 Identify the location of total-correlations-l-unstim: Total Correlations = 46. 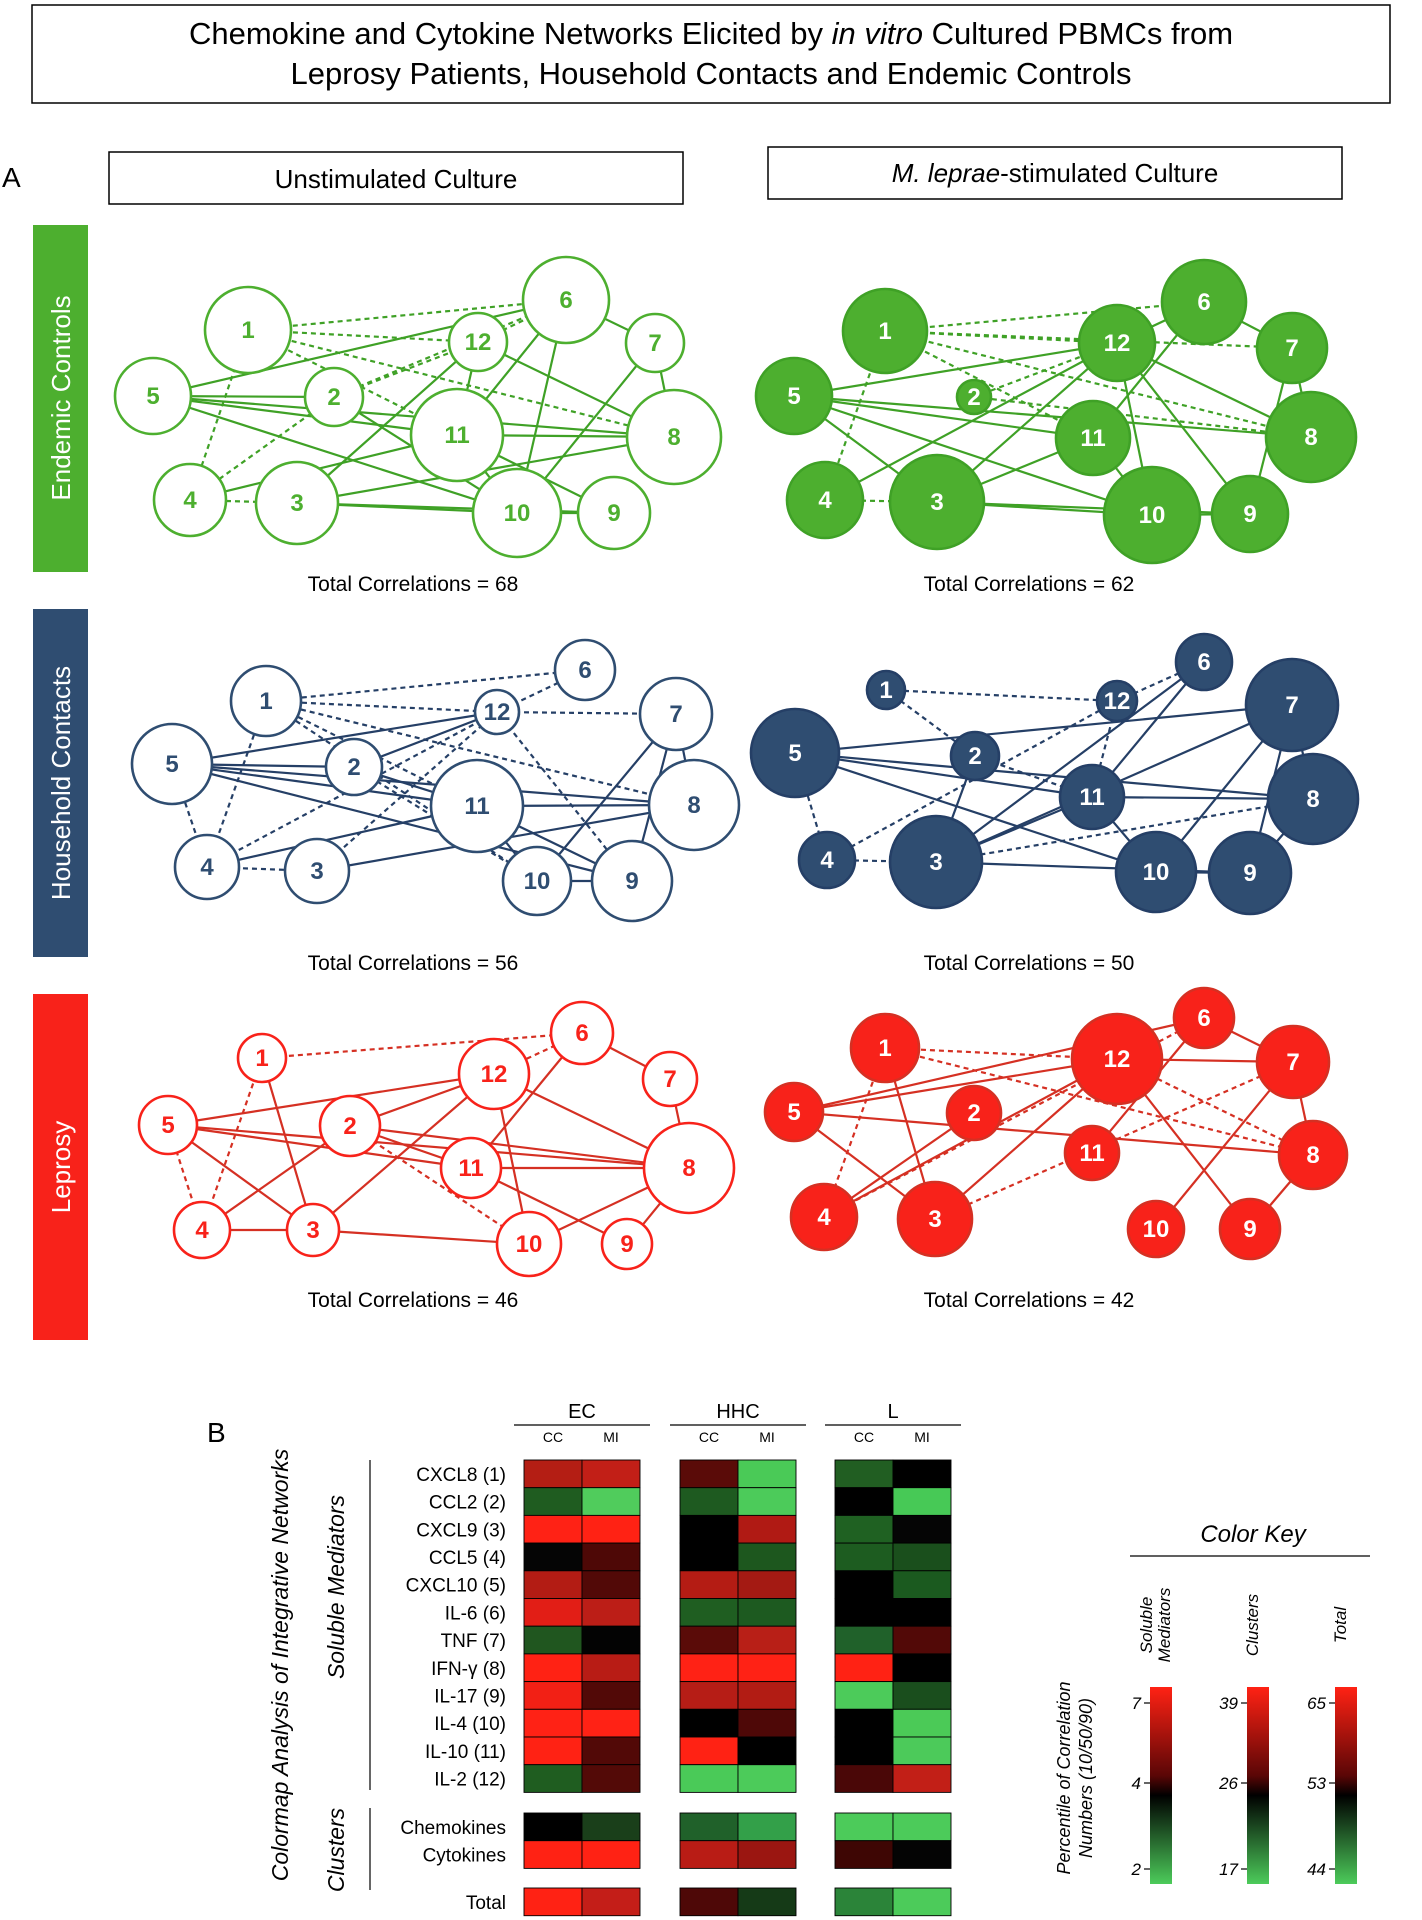
(413, 1300).